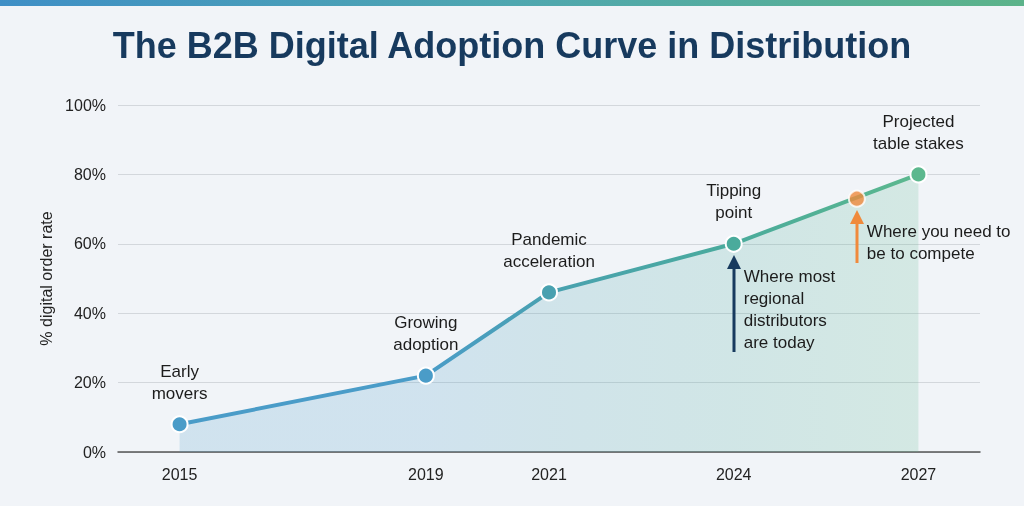 This screenshot has height=506, width=1024. Describe the element at coordinates (179, 382) in the screenshot. I see `annotation: Early movers` at that location.